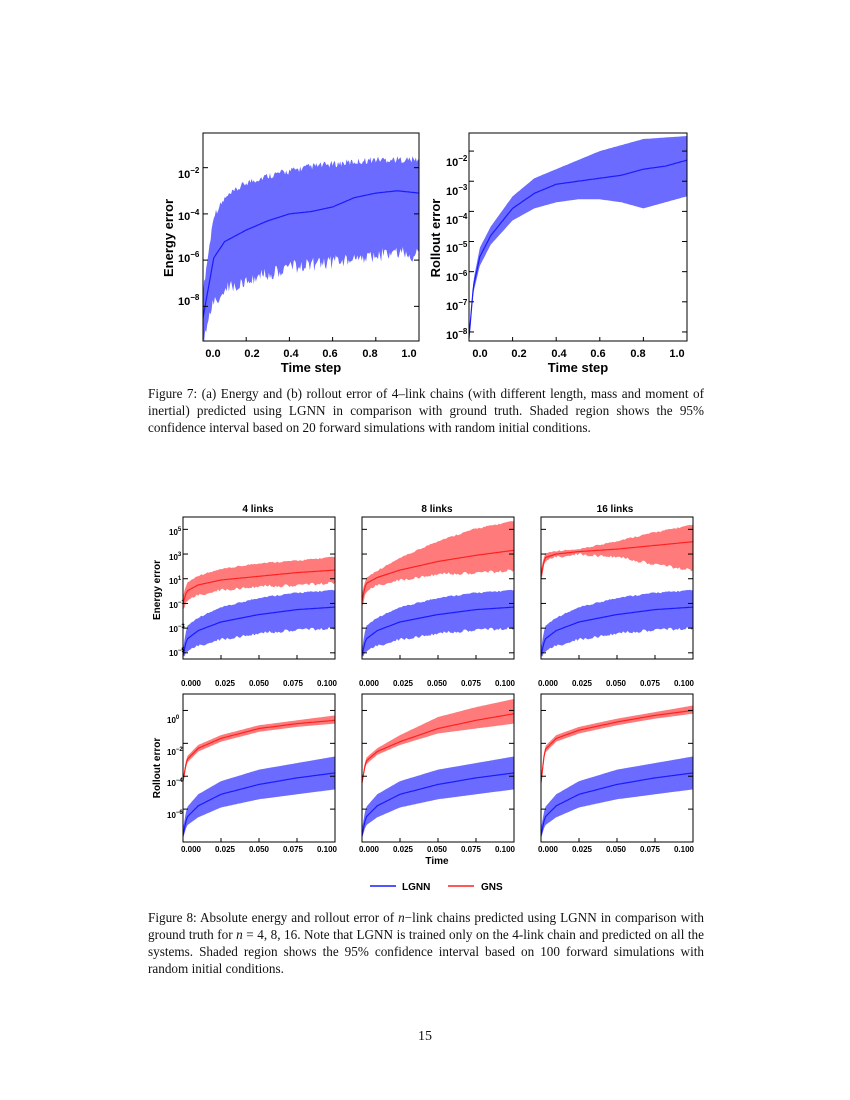 The height and width of the screenshot is (1100, 850). I want to click on fig8-caption-gnn2: GNN, so click(379, 934).